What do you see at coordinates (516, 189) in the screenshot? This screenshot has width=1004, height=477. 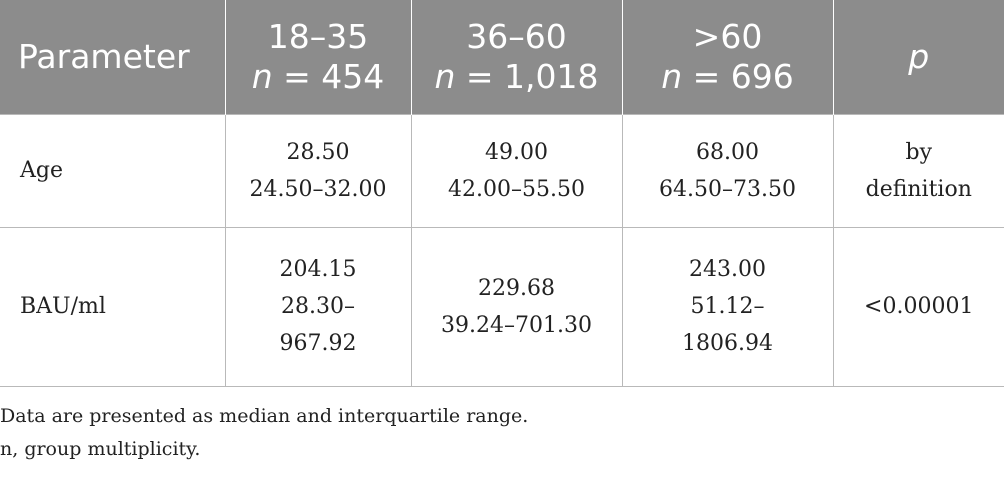 I see `iqr-value: 42.00–55.50` at bounding box center [516, 189].